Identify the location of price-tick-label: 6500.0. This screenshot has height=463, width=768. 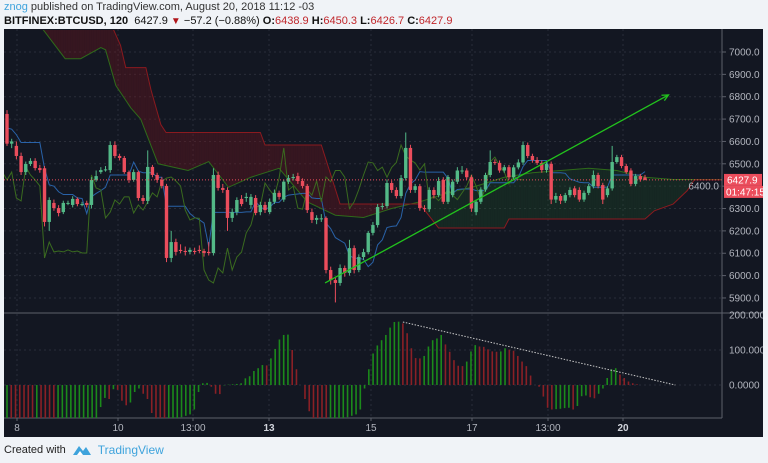
(744, 164).